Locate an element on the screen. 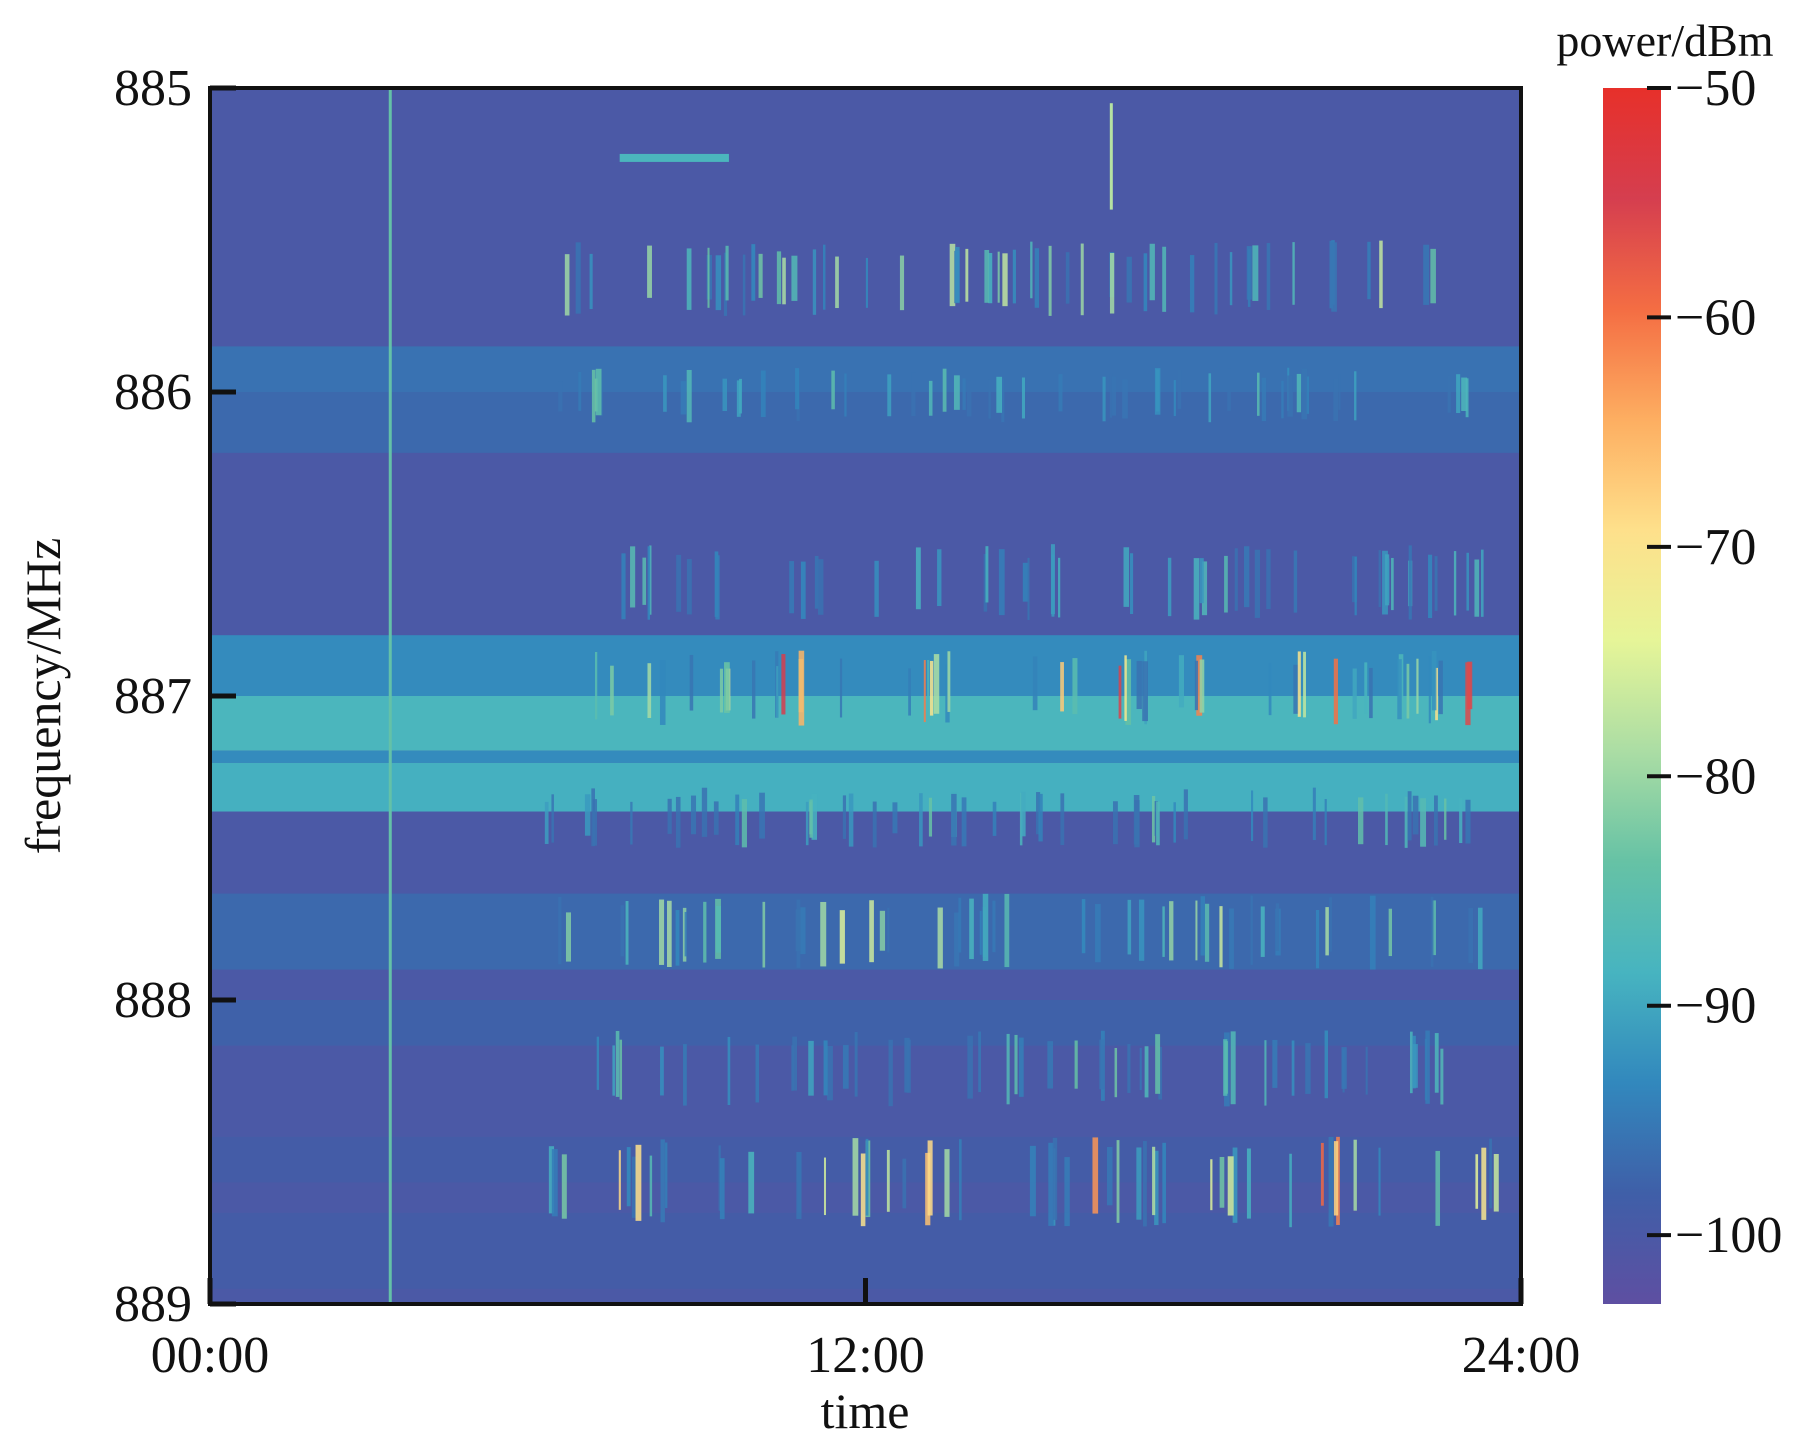  colorbar-ticks: −50 −60 −70 −80 −90 −100 is located at coordinates (1714, 662).